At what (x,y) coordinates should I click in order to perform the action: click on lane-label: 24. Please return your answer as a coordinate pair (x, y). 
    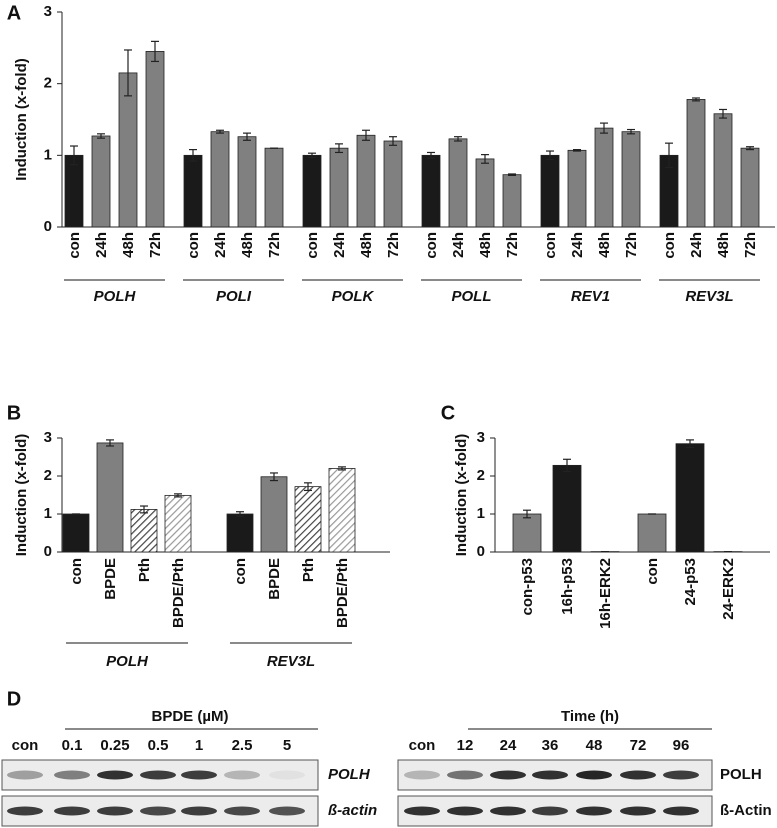
    Looking at the image, I should click on (508, 745).